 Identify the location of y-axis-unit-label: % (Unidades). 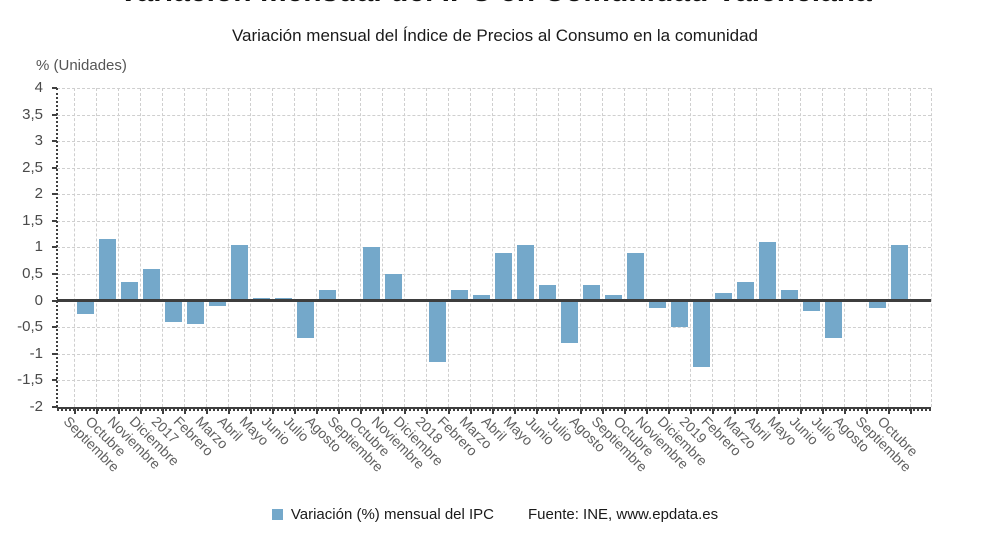
(81, 65).